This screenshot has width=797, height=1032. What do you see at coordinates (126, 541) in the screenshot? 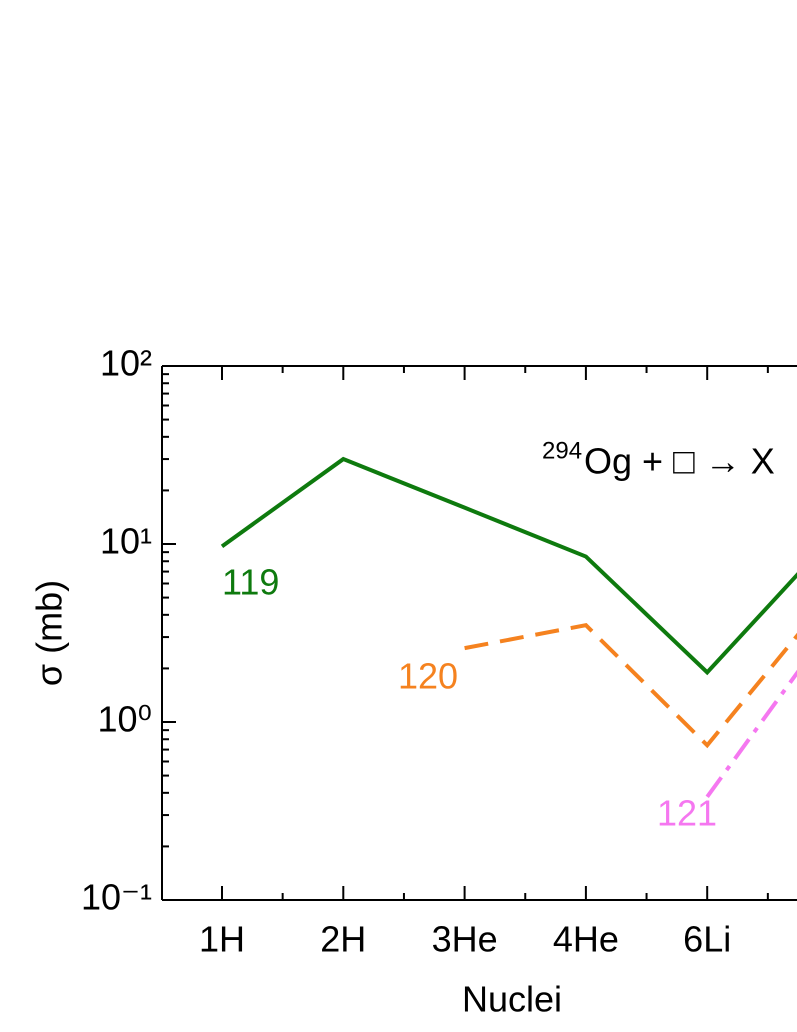
I see `y-tick-label: 10¹` at bounding box center [126, 541].